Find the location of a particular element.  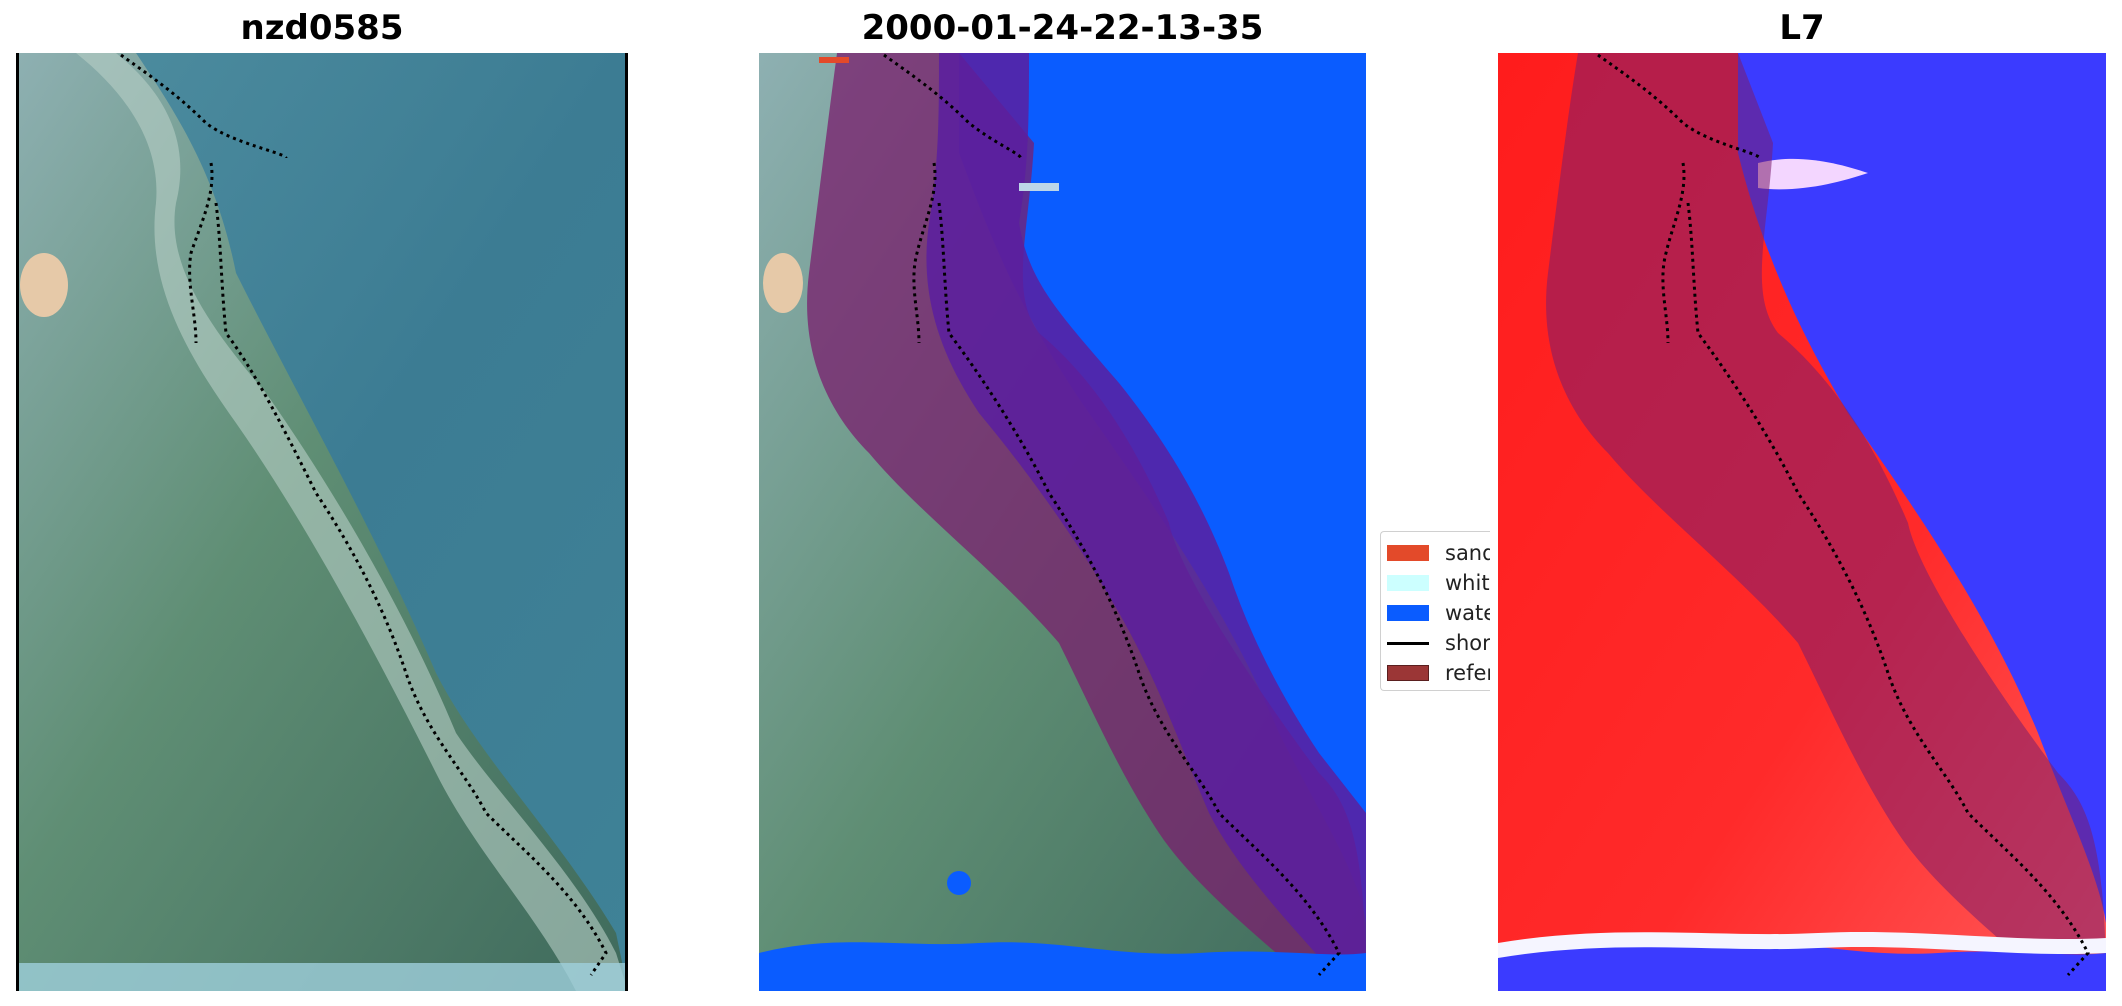

right-border is located at coordinates (626, 522).